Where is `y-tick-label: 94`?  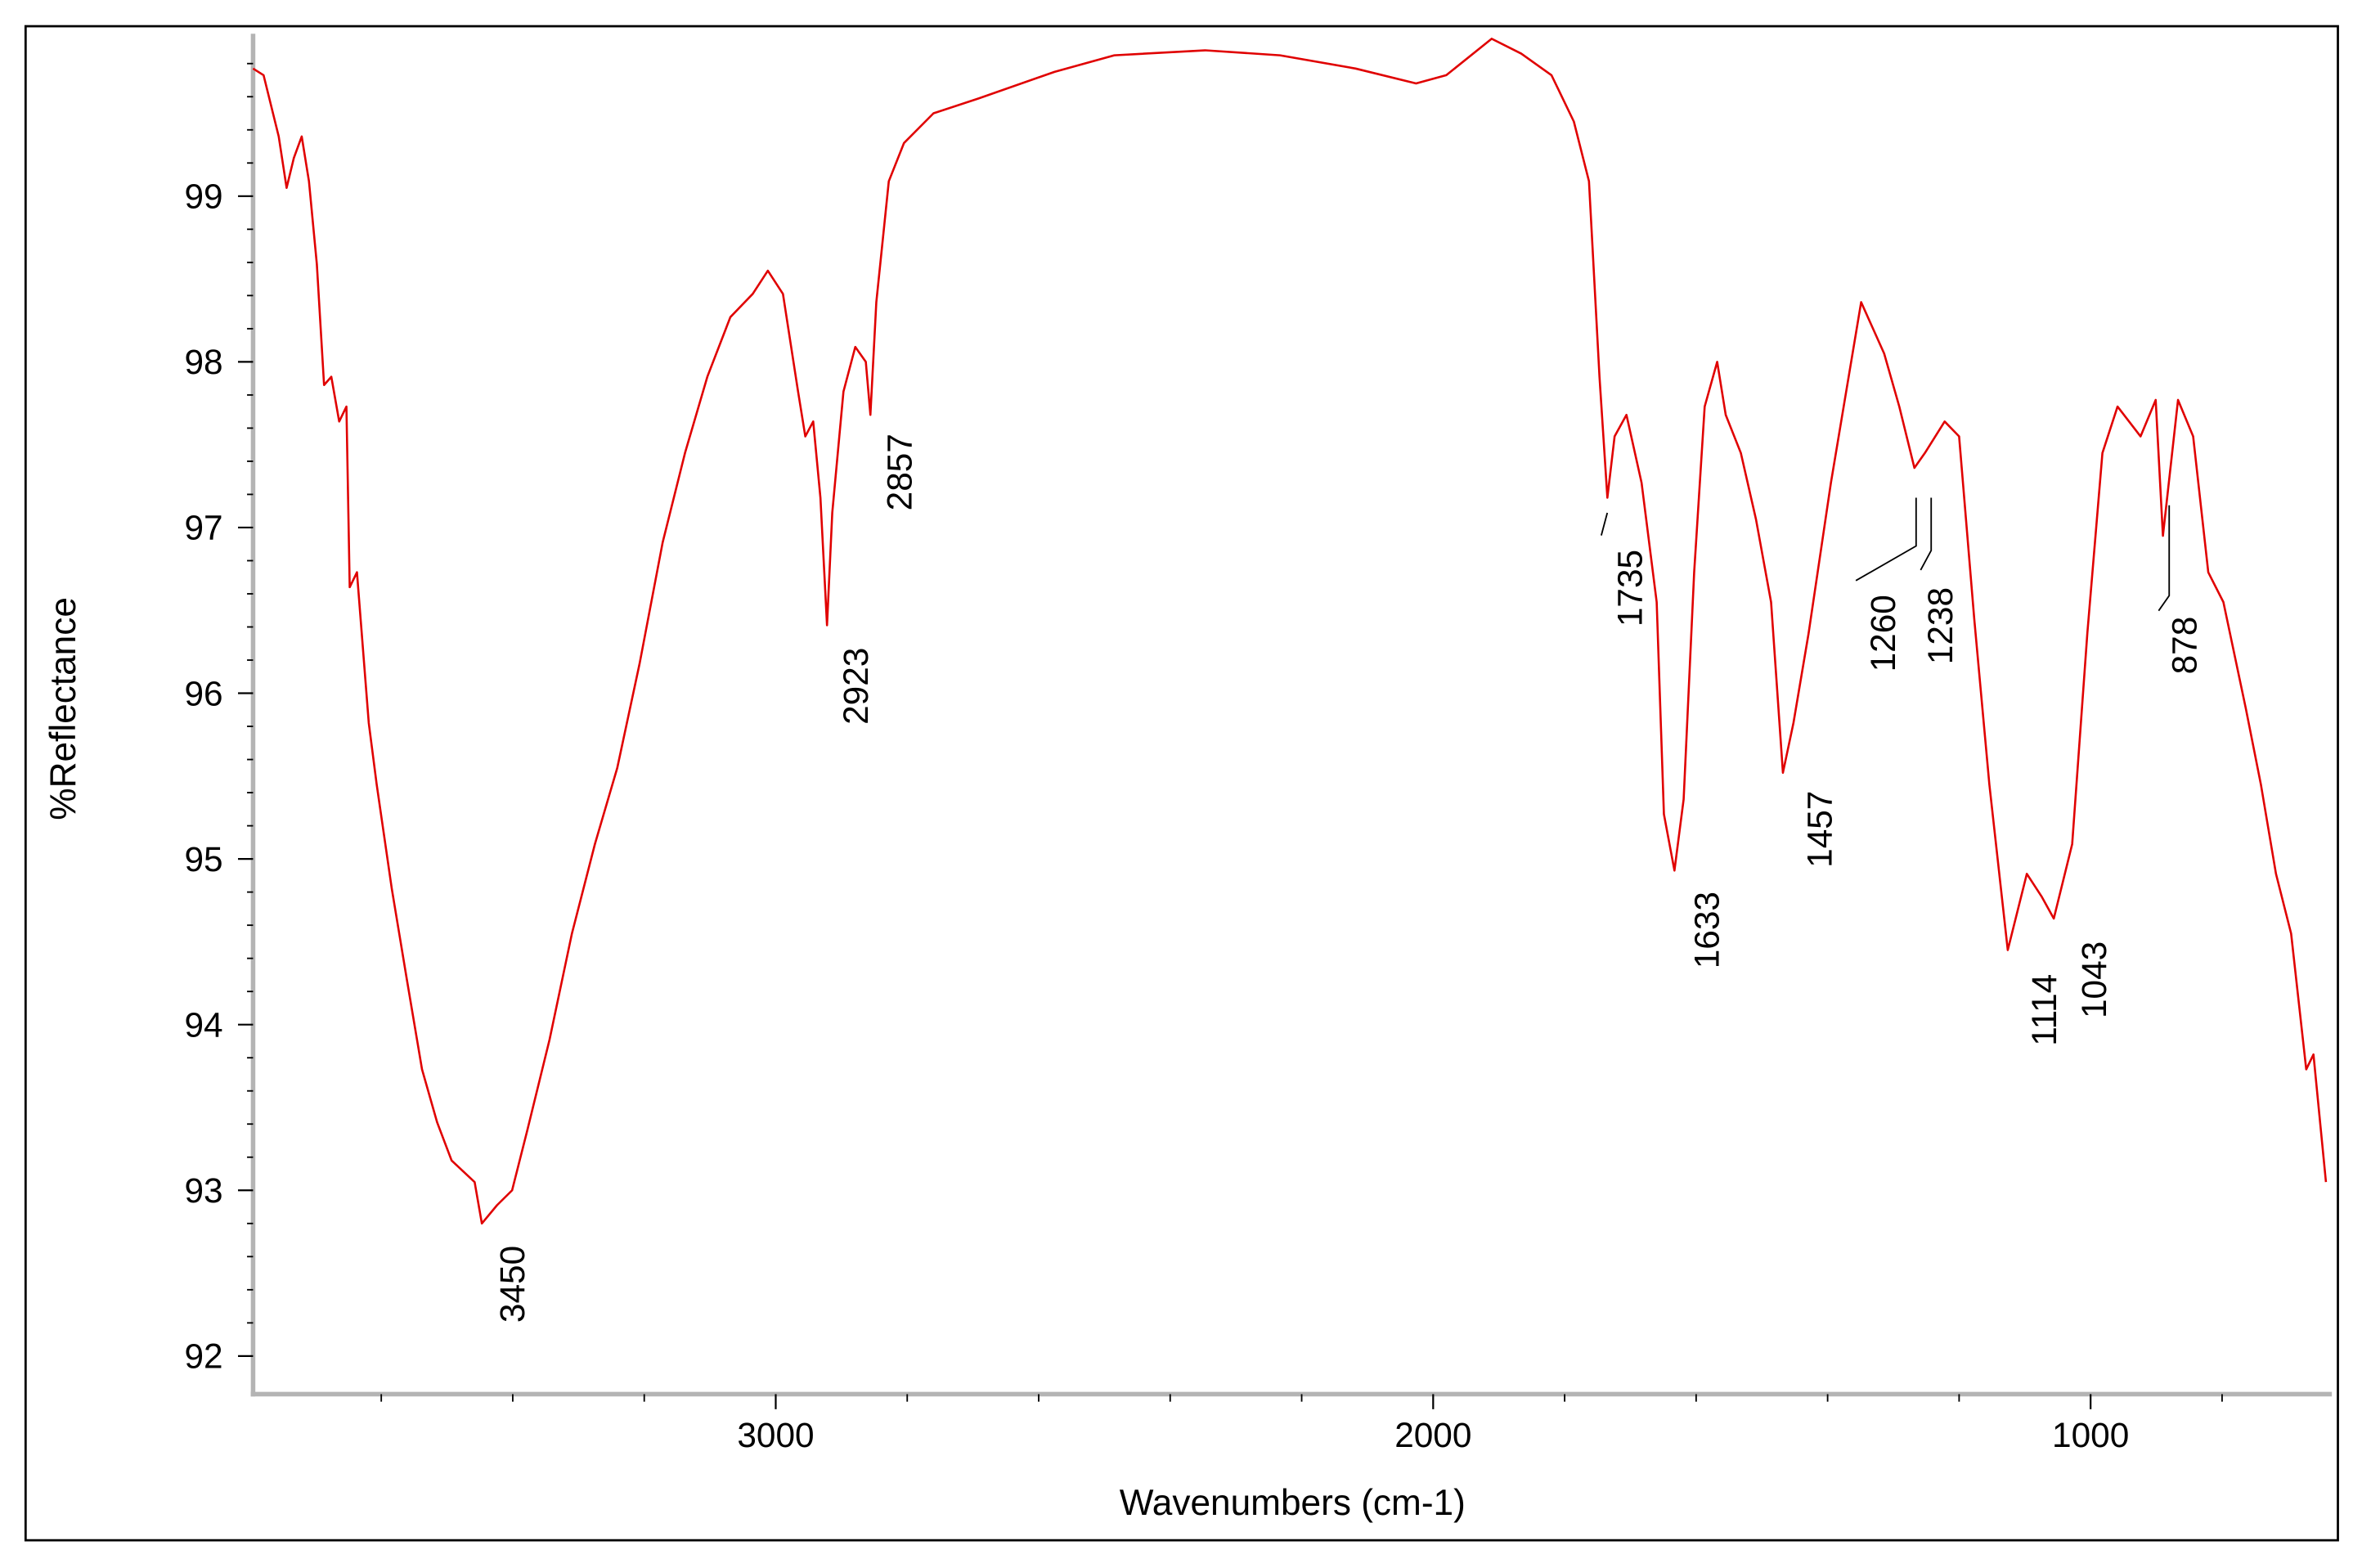
y-tick-label: 94 is located at coordinates (203, 1024).